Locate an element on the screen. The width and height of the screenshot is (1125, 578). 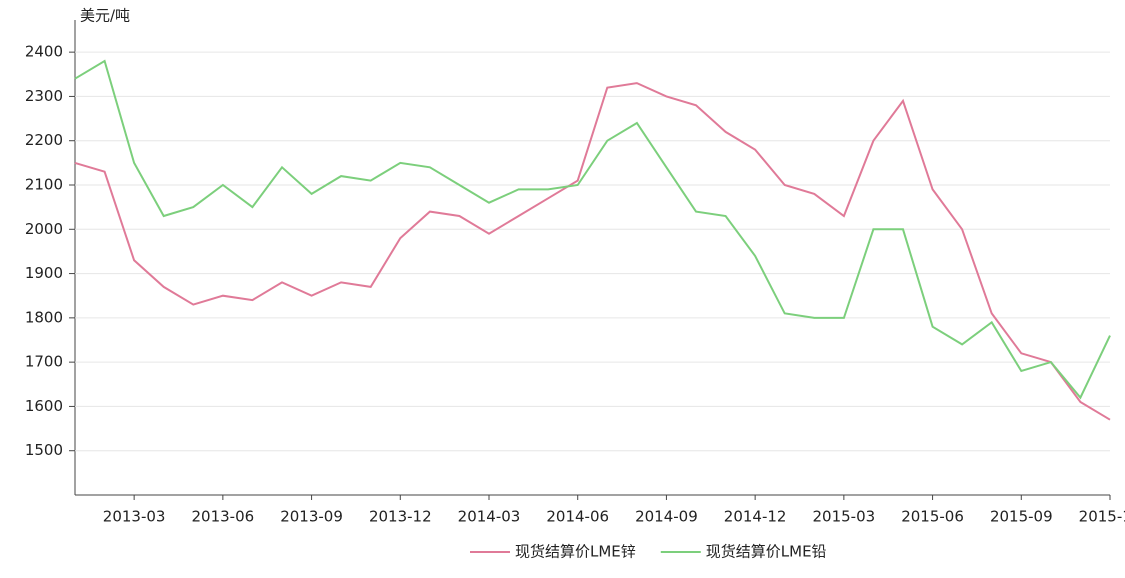
y-tick-label: 2400 is located at coordinates (44, 52).